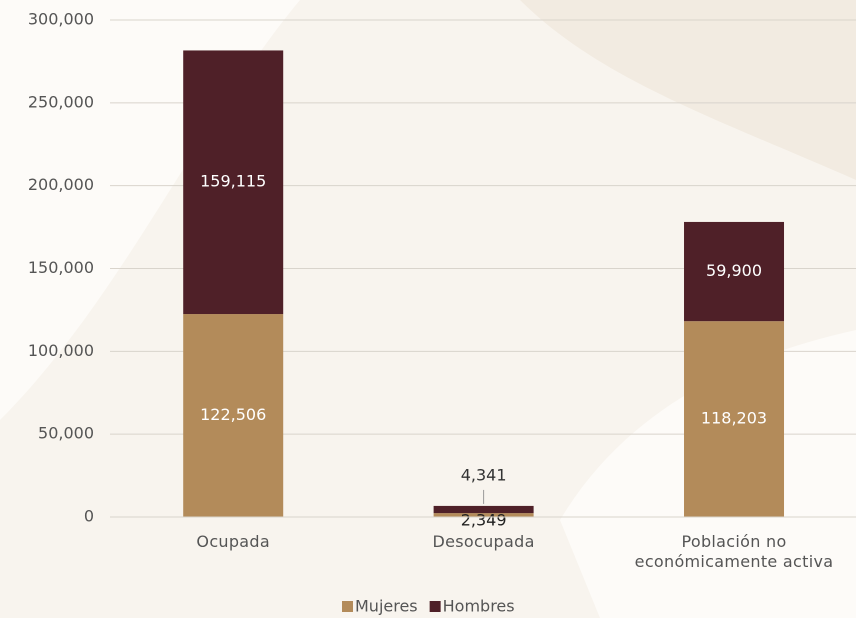 The width and height of the screenshot is (856, 618). I want to click on data-label: 118,203, so click(734, 418).